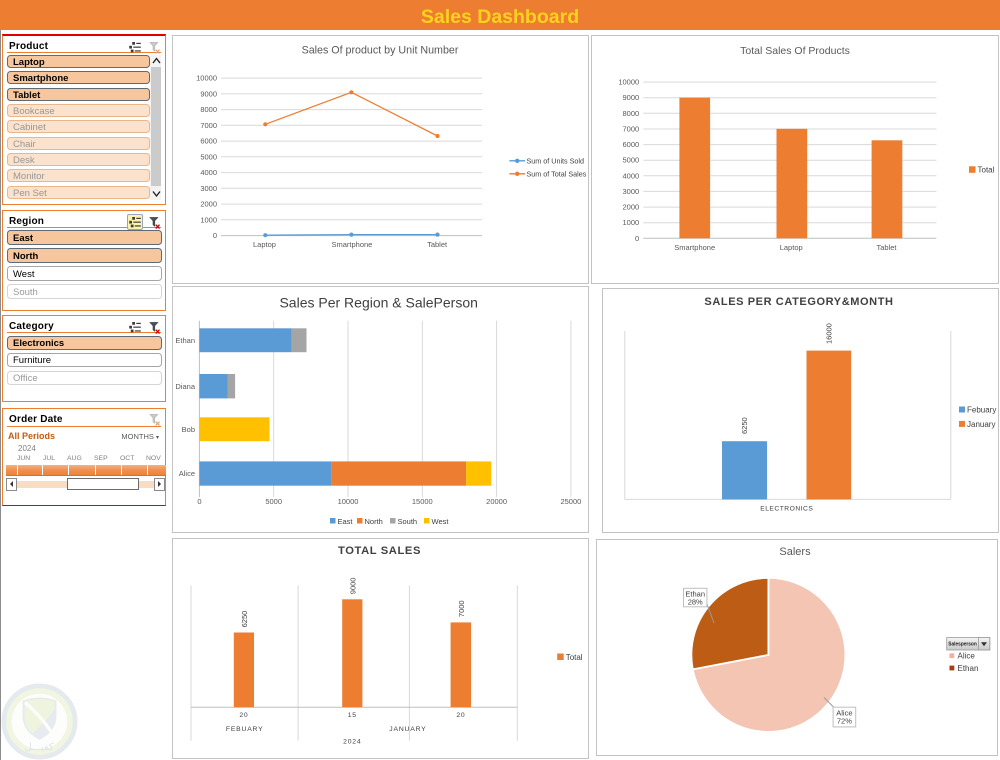 The width and height of the screenshot is (1000, 760). What do you see at coordinates (786, 509) in the screenshot?
I see `svg-text: ELECTRONICS` at bounding box center [786, 509].